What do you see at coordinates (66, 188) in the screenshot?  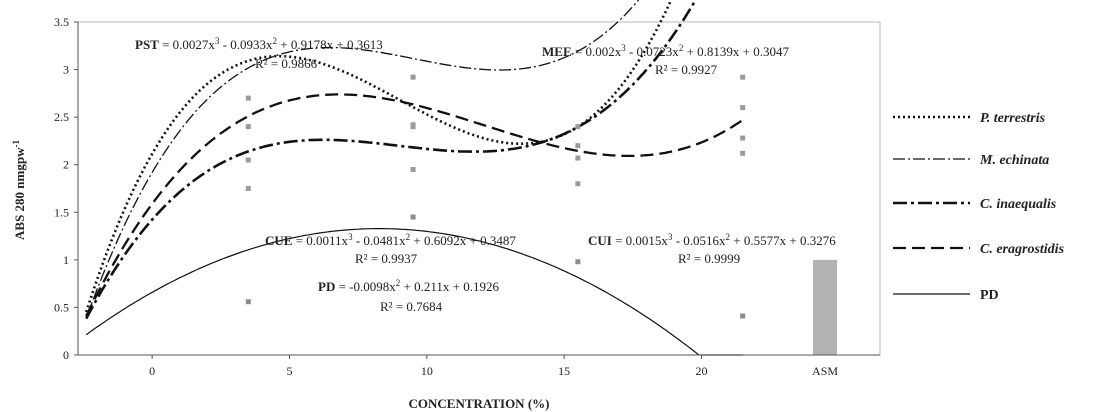 I see `y-tick-labels: 0 0.5 1 1.5 2 2.5 3 3.5` at bounding box center [66, 188].